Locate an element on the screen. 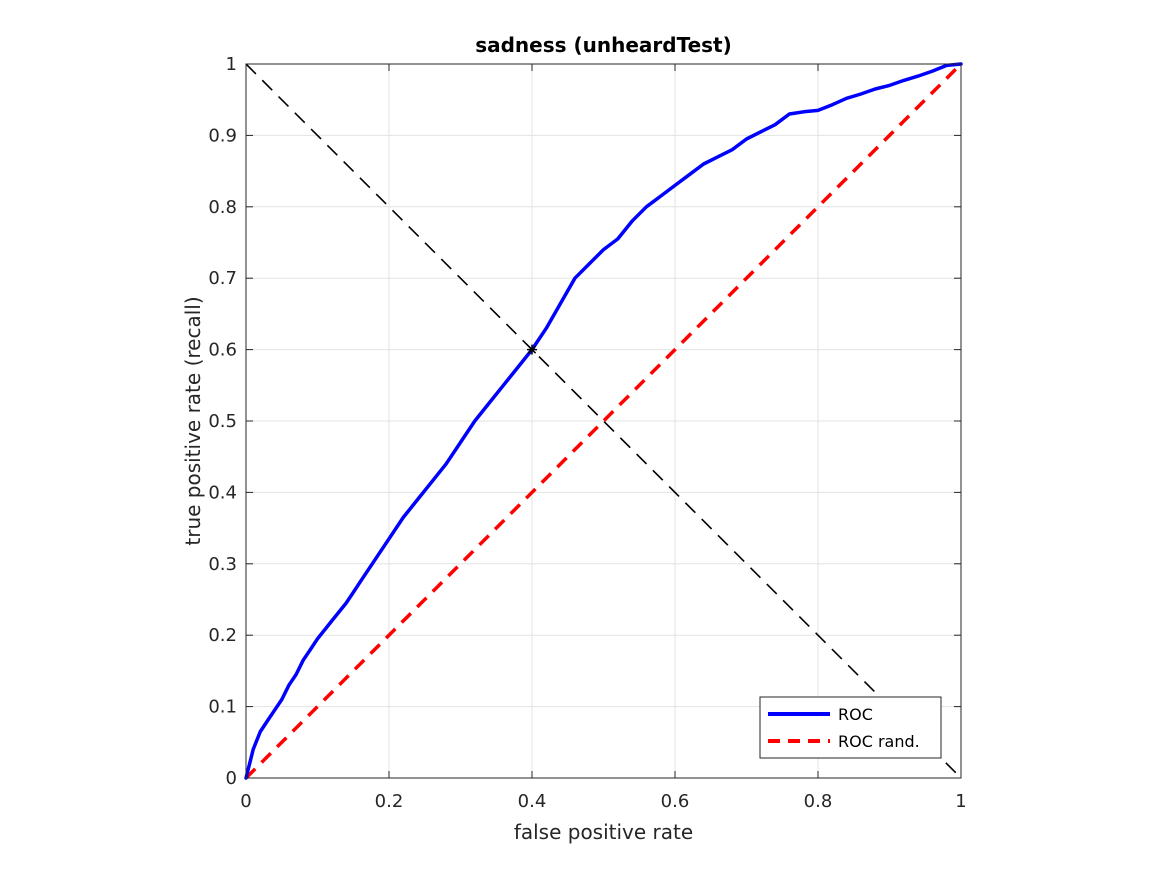 This screenshot has height=875, width=1167. x-tick-label: 0.2 is located at coordinates (389, 801).